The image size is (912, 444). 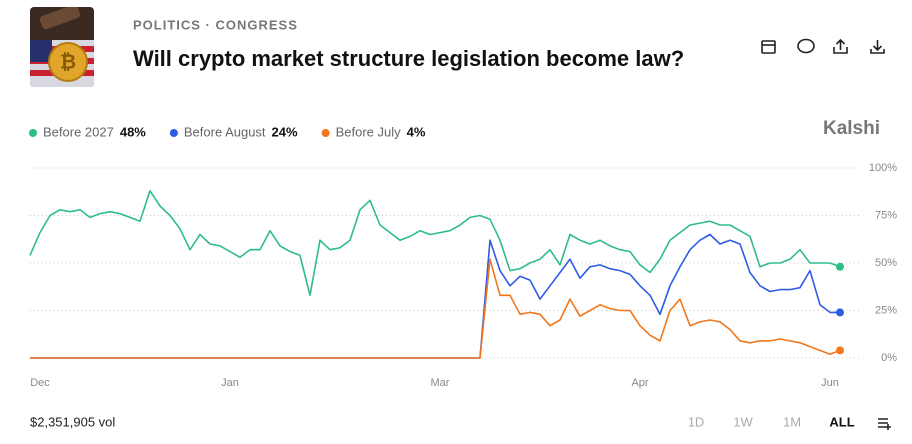 What do you see at coordinates (877, 47) in the screenshot?
I see `download-icon` at bounding box center [877, 47].